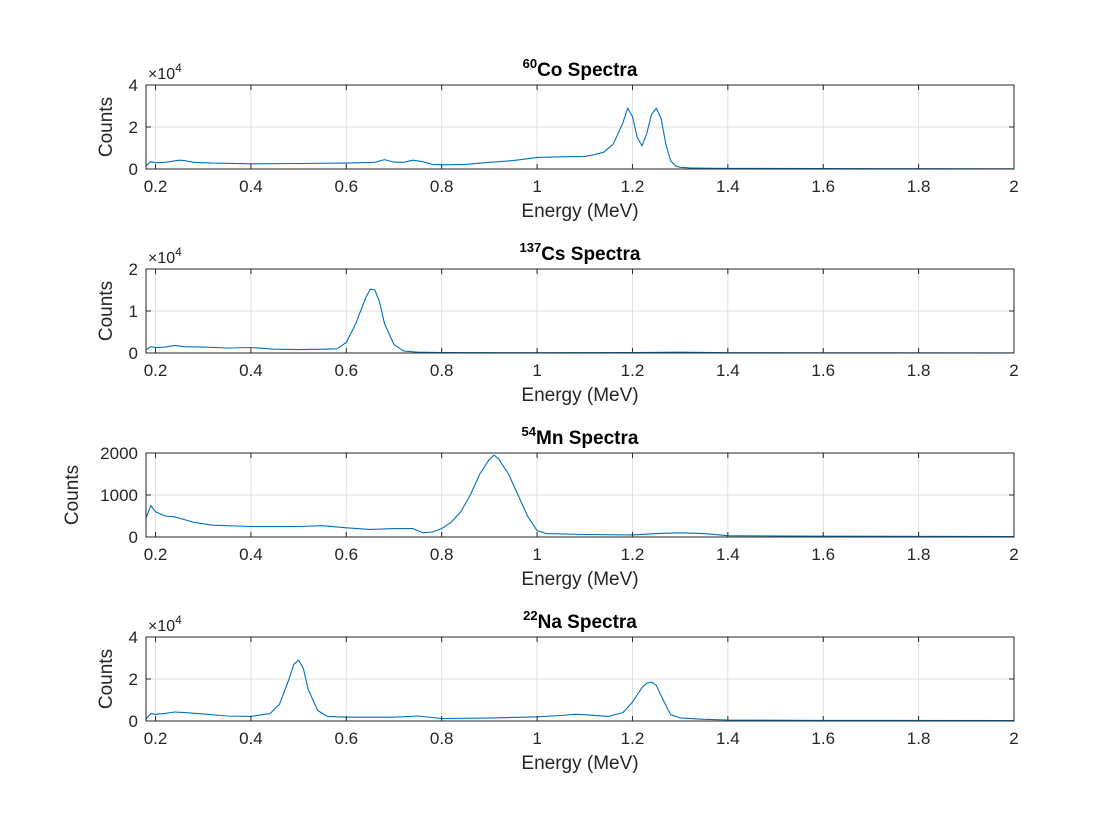 Image resolution: width=1120 pixels, height=840 pixels. Describe the element at coordinates (530, 615) in the screenshot. I see `title-mass-number: 22` at that location.